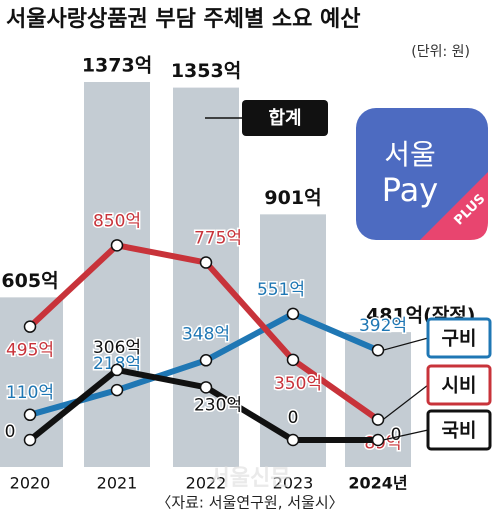  What do you see at coordinates (383, 326) in the screenshot?
I see `value-label: 392억` at bounding box center [383, 326].